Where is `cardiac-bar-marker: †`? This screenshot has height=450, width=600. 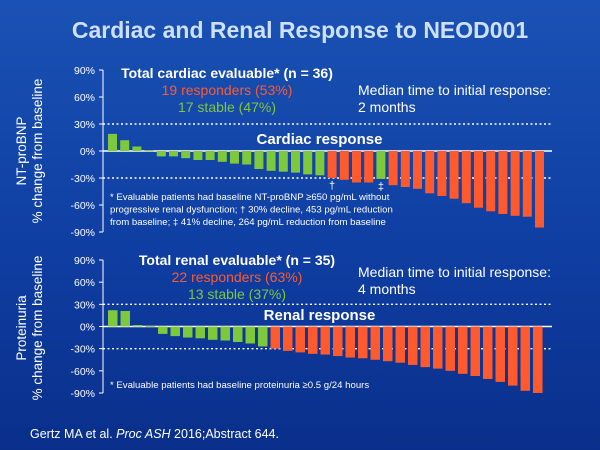
cardiac-bar-marker: † is located at coordinates (332, 186).